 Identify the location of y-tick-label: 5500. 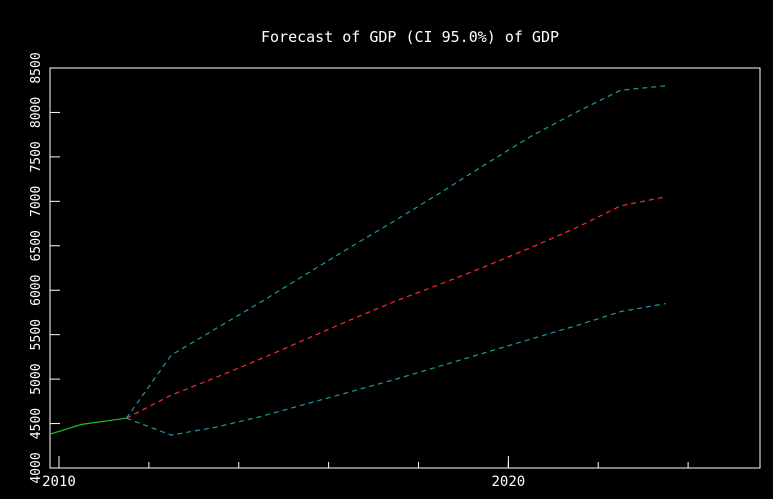
(36, 334).